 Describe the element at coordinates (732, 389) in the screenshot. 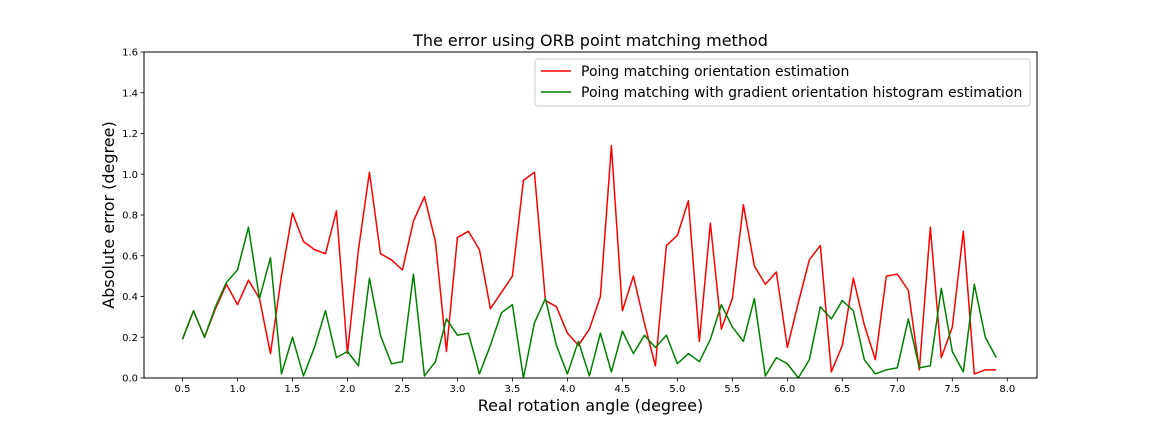

I see `x-tick-label: 5.5` at that location.